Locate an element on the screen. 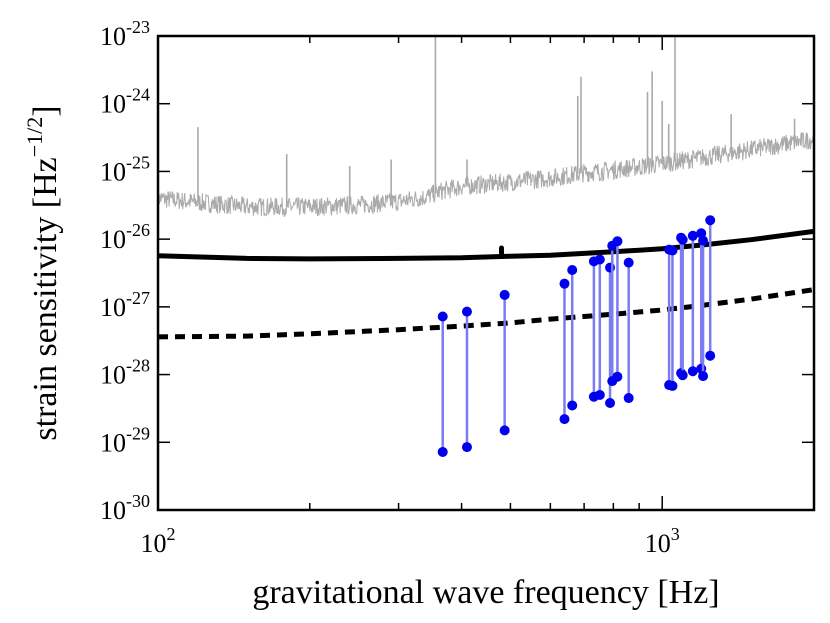 The width and height of the screenshot is (830, 623). y-tick-label-exponent: -26 is located at coordinates (138, 230).